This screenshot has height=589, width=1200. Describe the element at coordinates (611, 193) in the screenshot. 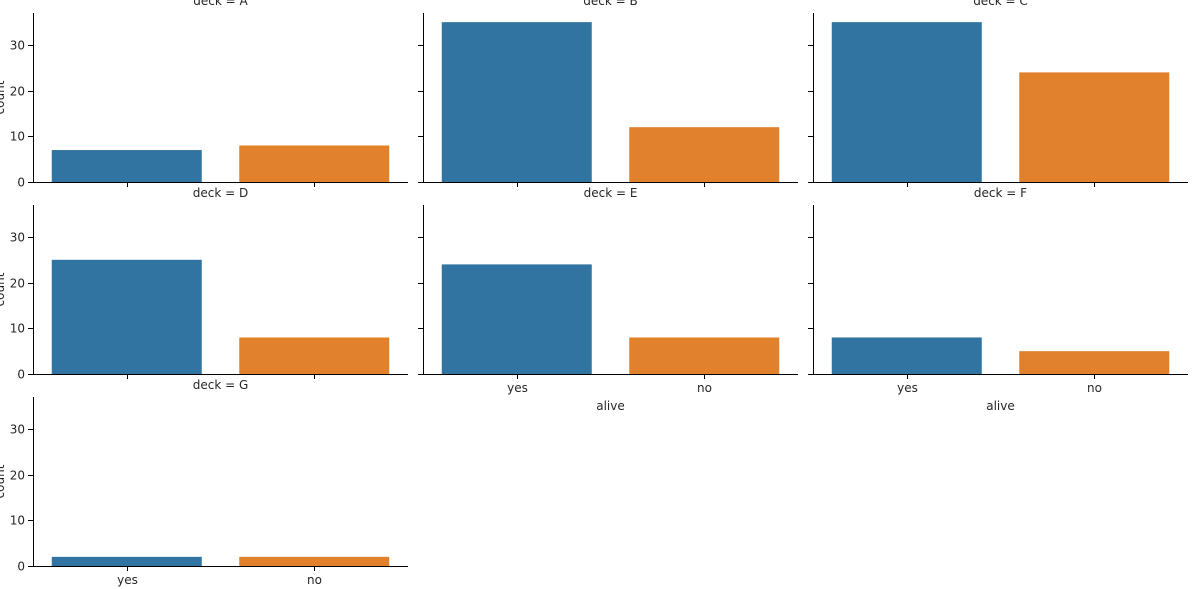

I see `facet-title: deck = E` at that location.